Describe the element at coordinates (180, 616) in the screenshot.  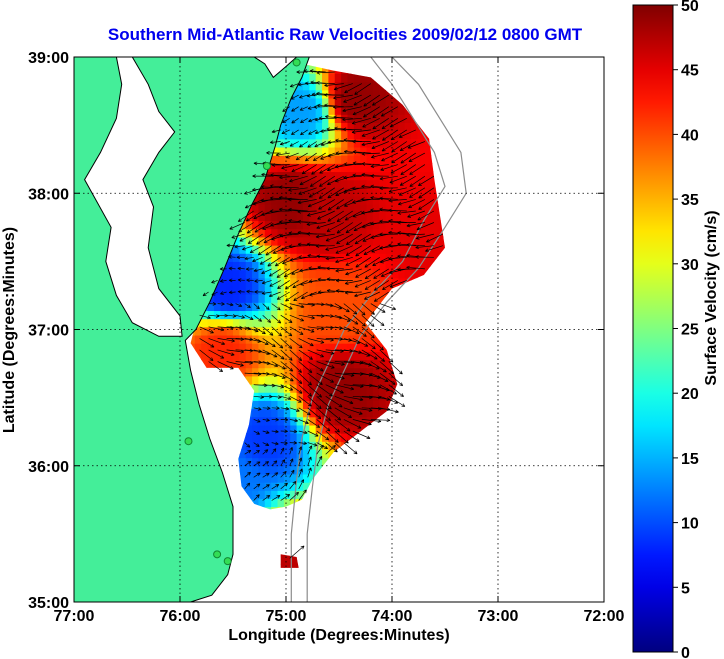
I see `x-tick-label: 76:00` at that location.